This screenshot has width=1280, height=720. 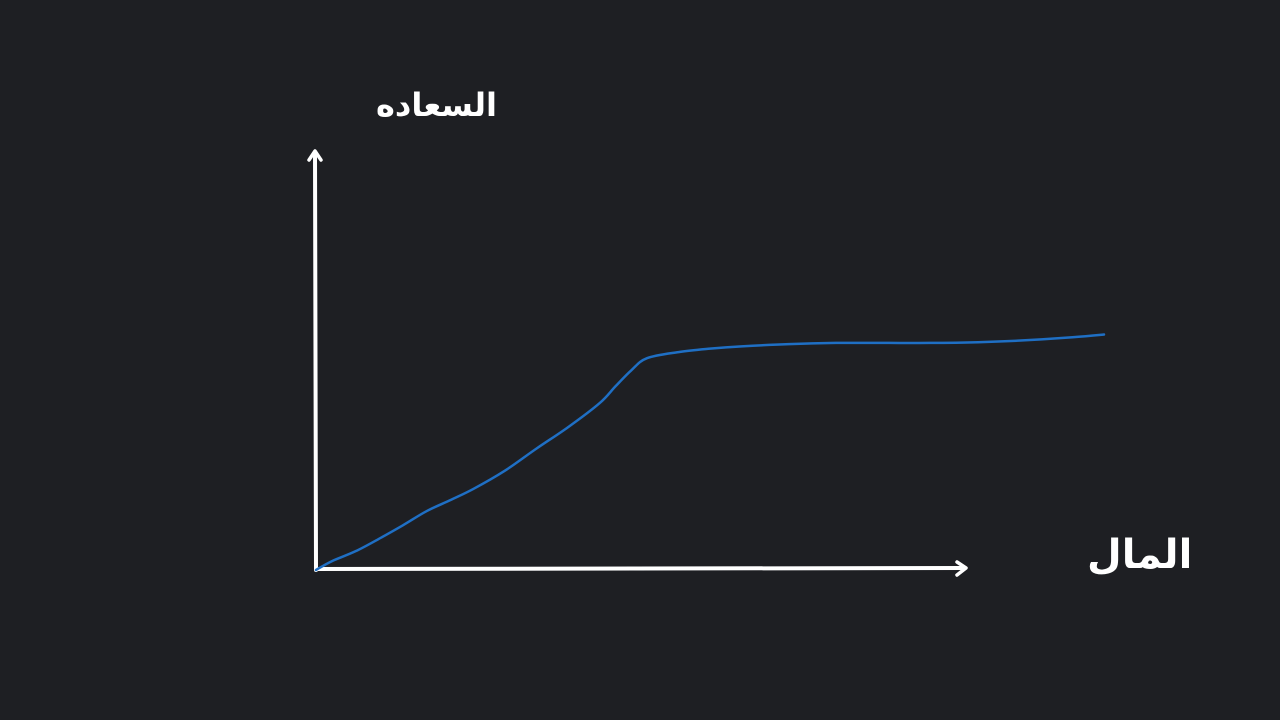 What do you see at coordinates (315, 155) in the screenshot?
I see `y-axis-arrowhead` at bounding box center [315, 155].